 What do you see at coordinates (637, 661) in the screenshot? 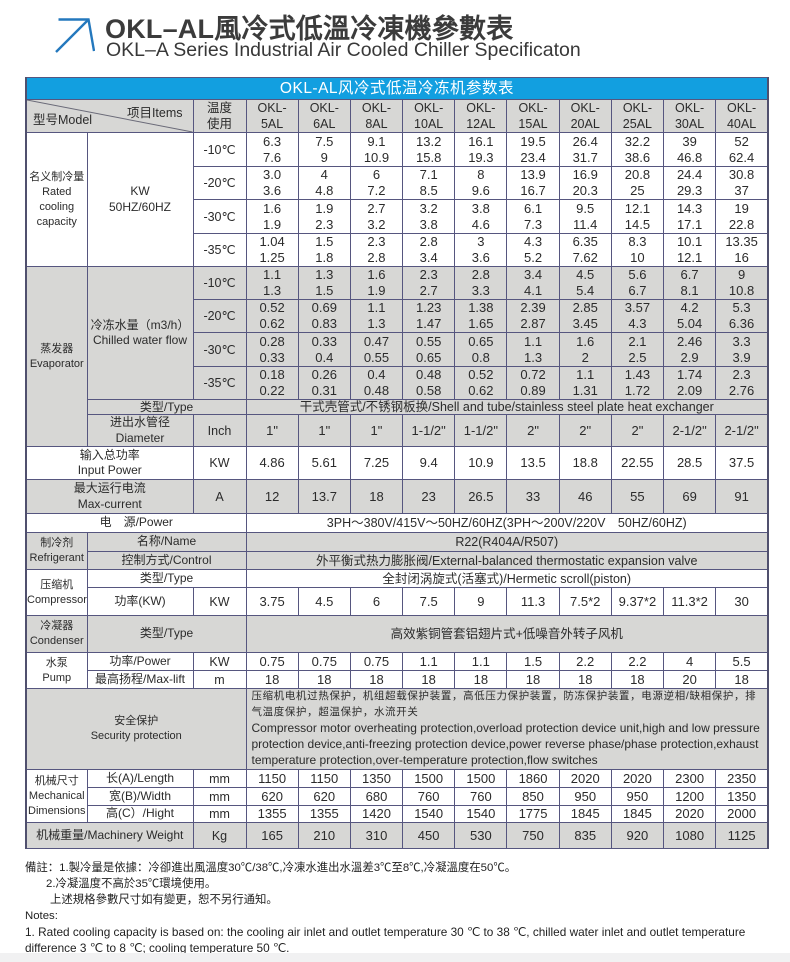
I see `data-cell: 2.2` at bounding box center [637, 661].